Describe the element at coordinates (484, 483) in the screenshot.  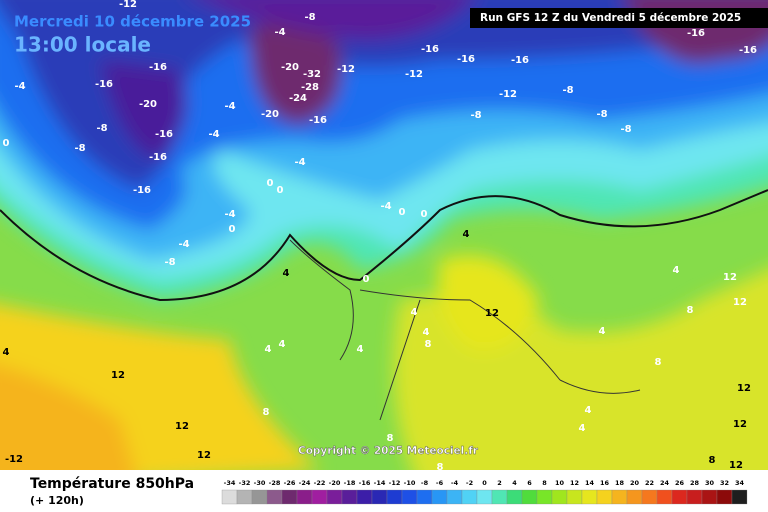
I see `scale-label: 0` at that location.